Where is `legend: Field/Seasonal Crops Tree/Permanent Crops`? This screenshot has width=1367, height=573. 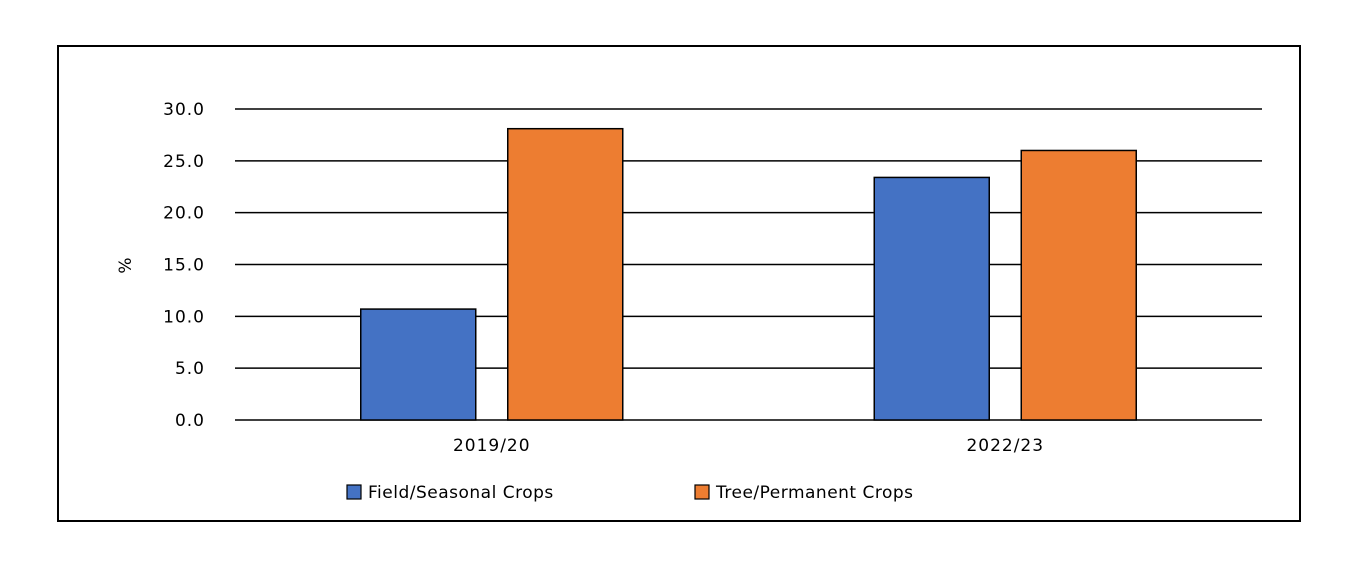 legend: Field/Seasonal Crops Tree/Permanent Crops is located at coordinates (630, 493).